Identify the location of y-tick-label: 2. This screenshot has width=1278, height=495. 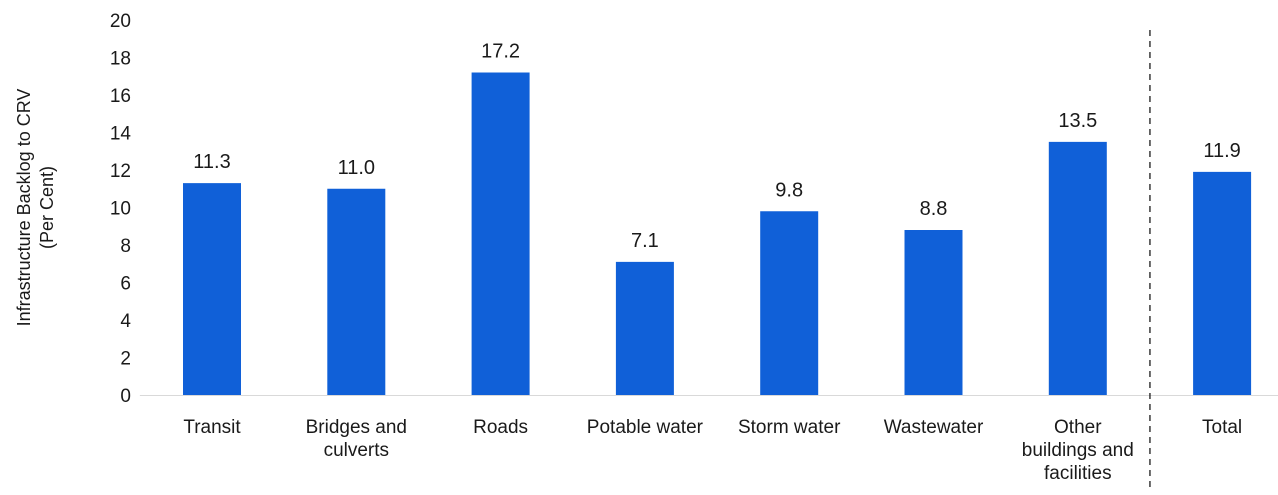
(125, 359).